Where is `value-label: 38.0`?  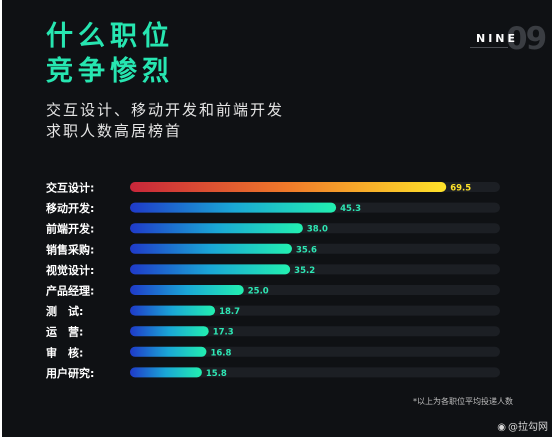
value-label: 38.0 is located at coordinates (317, 230).